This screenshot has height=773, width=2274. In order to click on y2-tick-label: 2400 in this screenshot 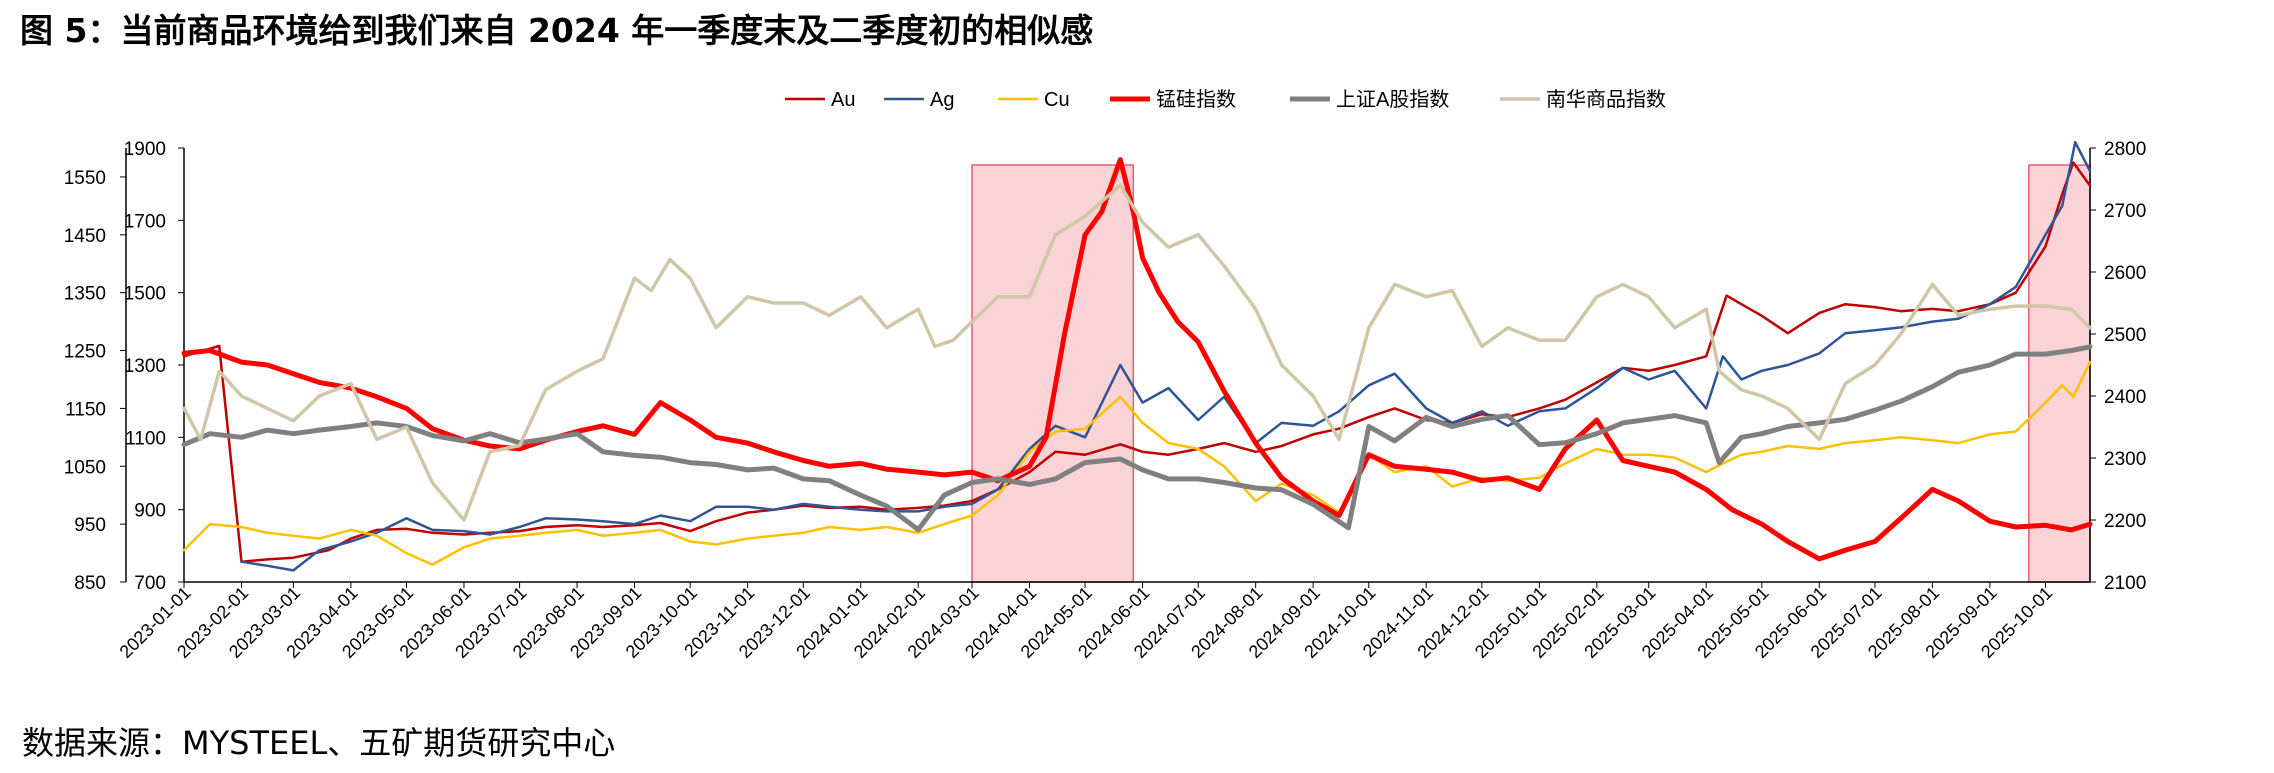, I will do `click(2125, 397)`.